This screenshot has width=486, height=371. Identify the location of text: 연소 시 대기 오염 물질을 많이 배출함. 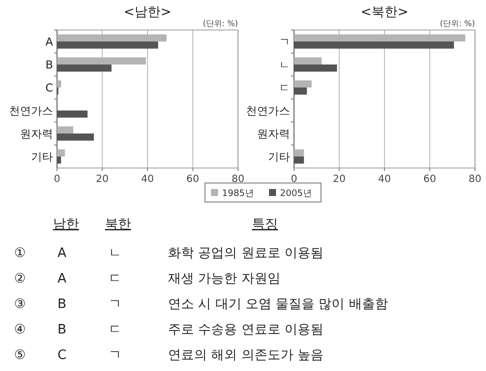
(278, 304).